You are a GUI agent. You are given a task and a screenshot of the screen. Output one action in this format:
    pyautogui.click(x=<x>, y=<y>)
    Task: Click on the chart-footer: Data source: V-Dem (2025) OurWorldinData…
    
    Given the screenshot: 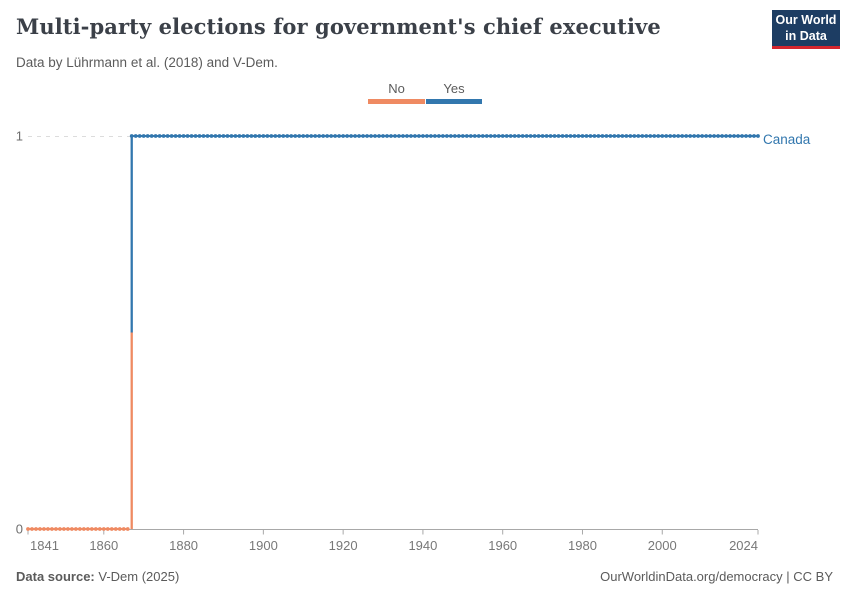 What is the action you would take?
    pyautogui.click(x=424, y=576)
    